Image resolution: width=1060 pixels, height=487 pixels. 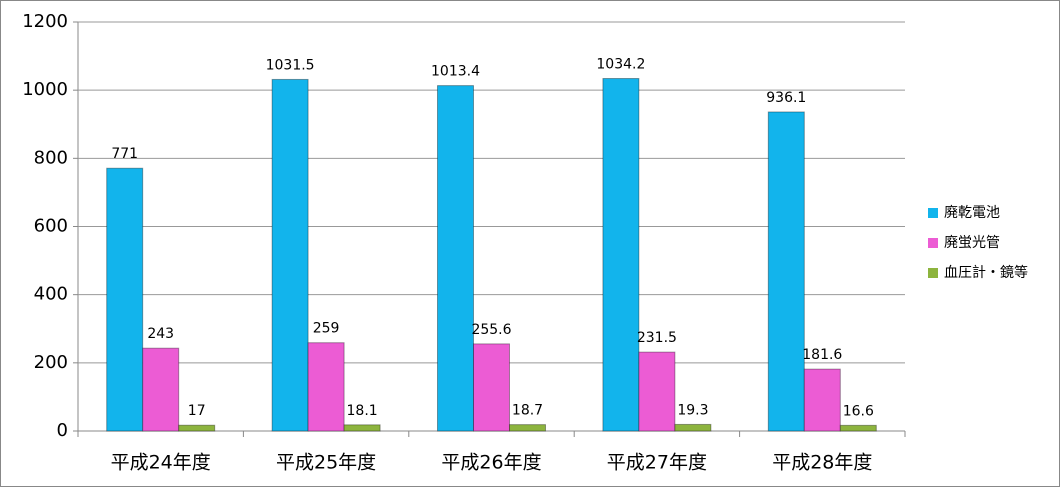 What do you see at coordinates (51, 226) in the screenshot?
I see `y-tick-label: 600` at bounding box center [51, 226].